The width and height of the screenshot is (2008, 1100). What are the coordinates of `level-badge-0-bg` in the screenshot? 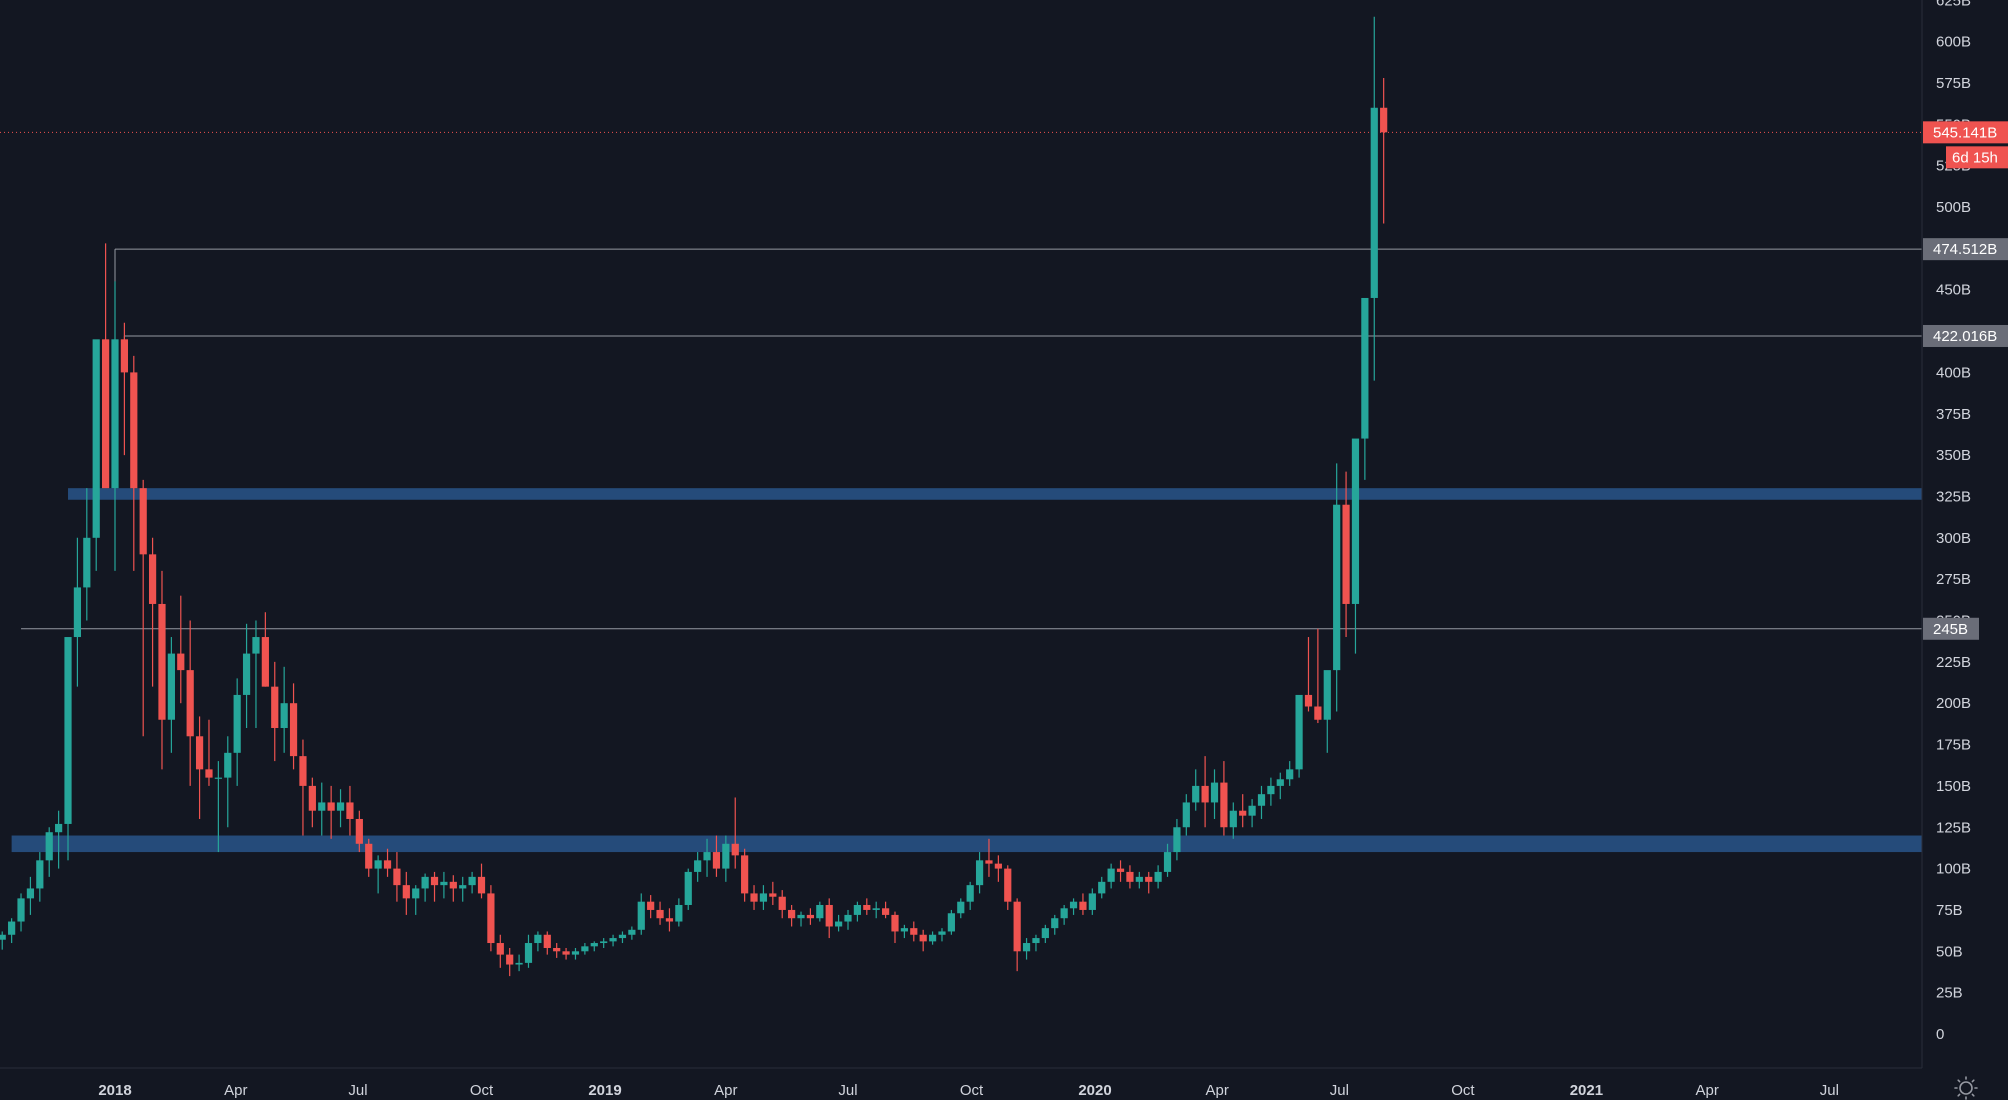 It's located at (1965, 249).